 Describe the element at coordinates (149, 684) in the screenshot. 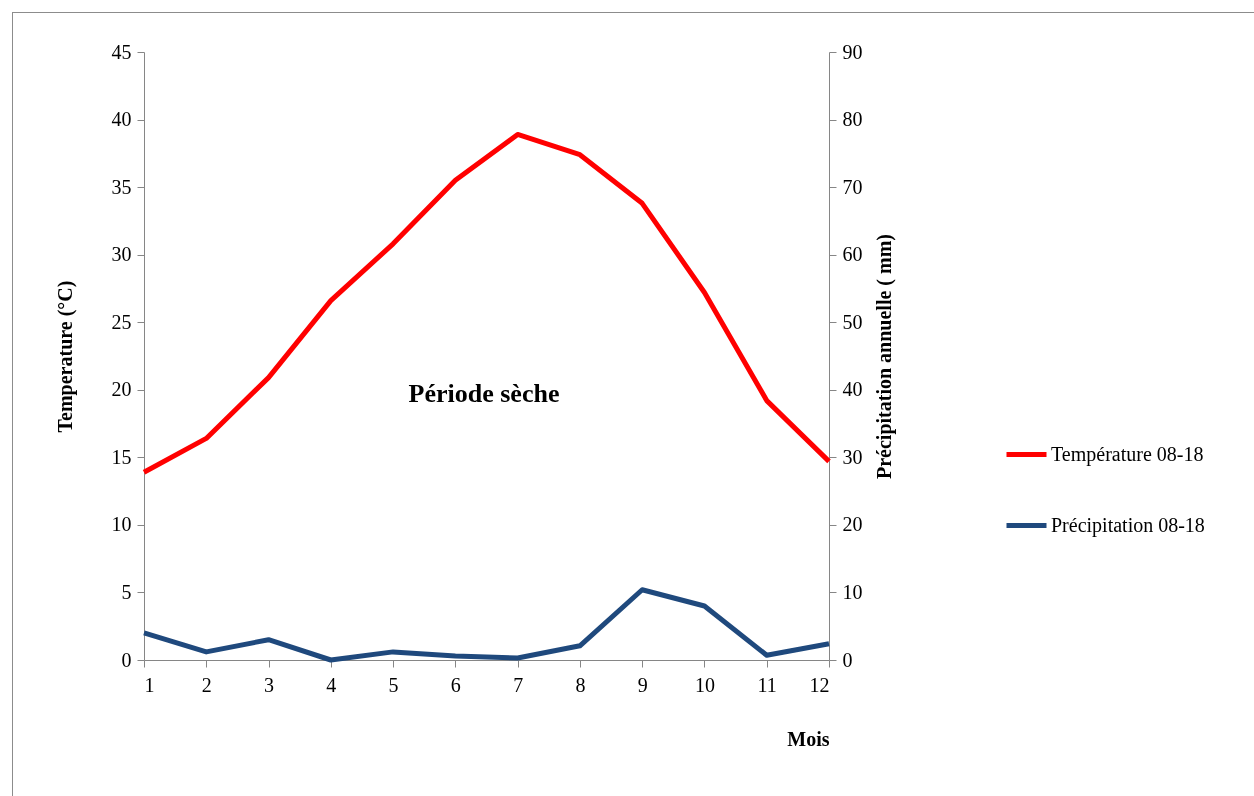

I see `x-tick-label: 1` at that location.